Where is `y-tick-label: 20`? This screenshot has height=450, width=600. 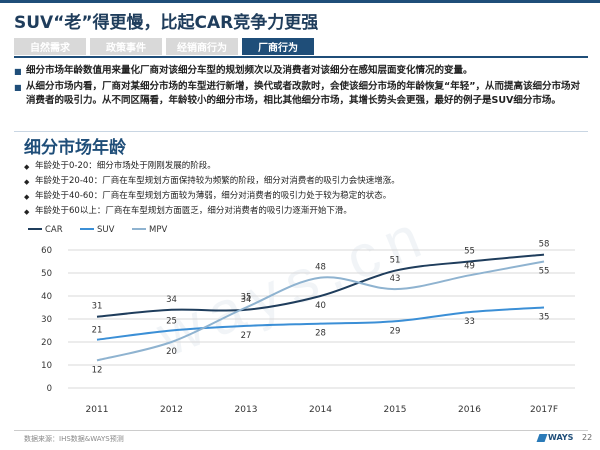
y-tick-label: 20 is located at coordinates (46, 343).